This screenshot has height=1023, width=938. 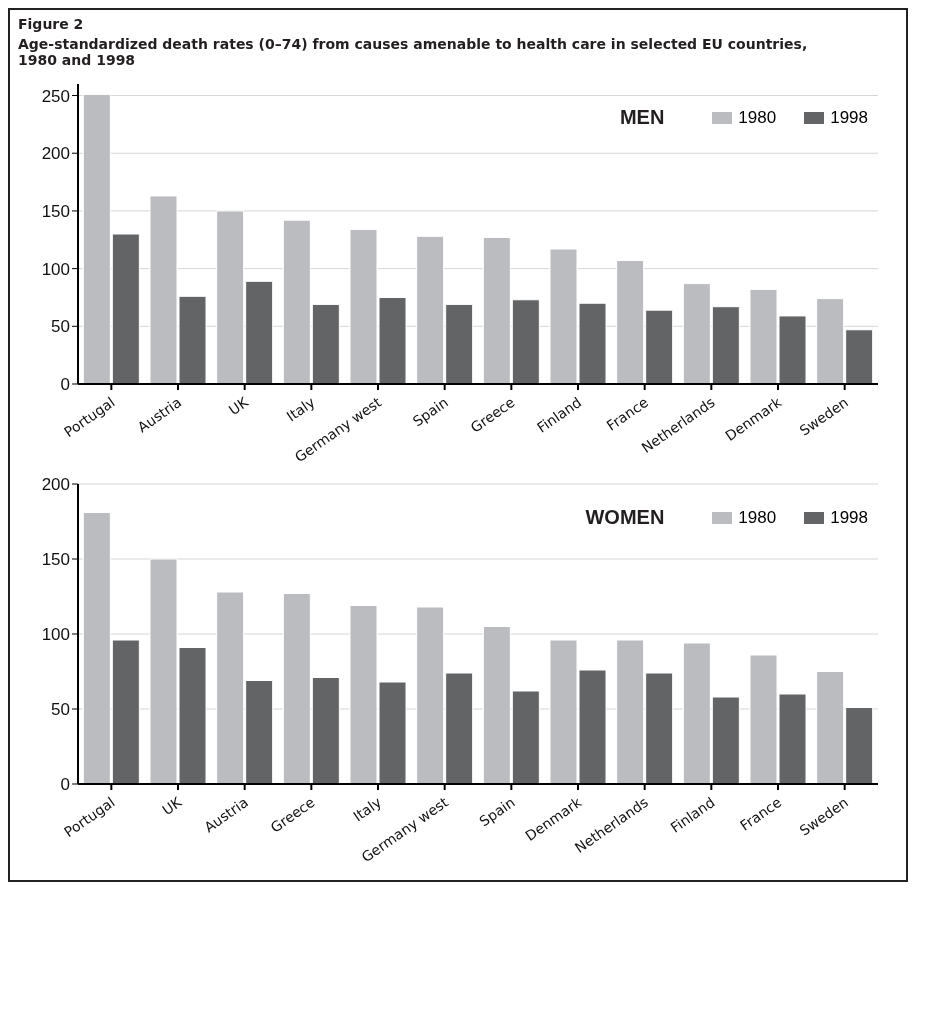 What do you see at coordinates (55, 96) in the screenshot?
I see `y-tick-label: 250` at bounding box center [55, 96].